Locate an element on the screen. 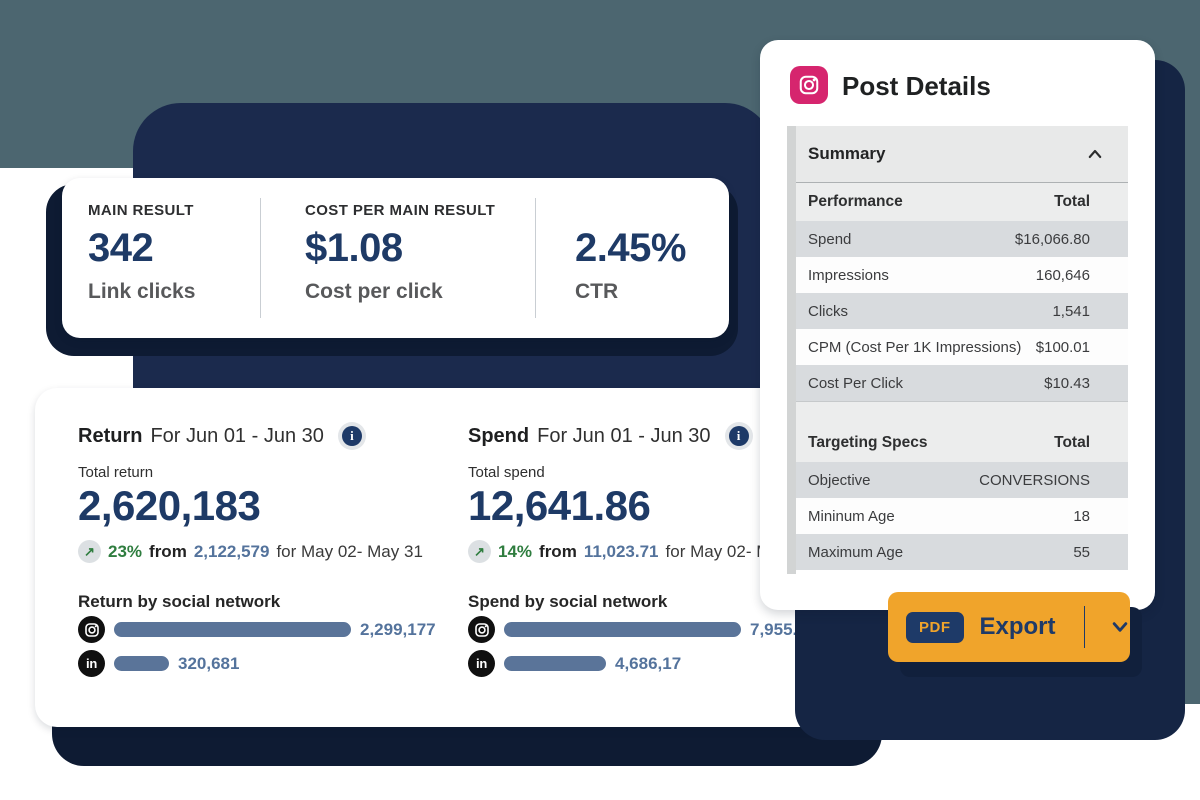 This screenshot has width=1200, height=800. summary-label: Summary is located at coordinates (847, 153).